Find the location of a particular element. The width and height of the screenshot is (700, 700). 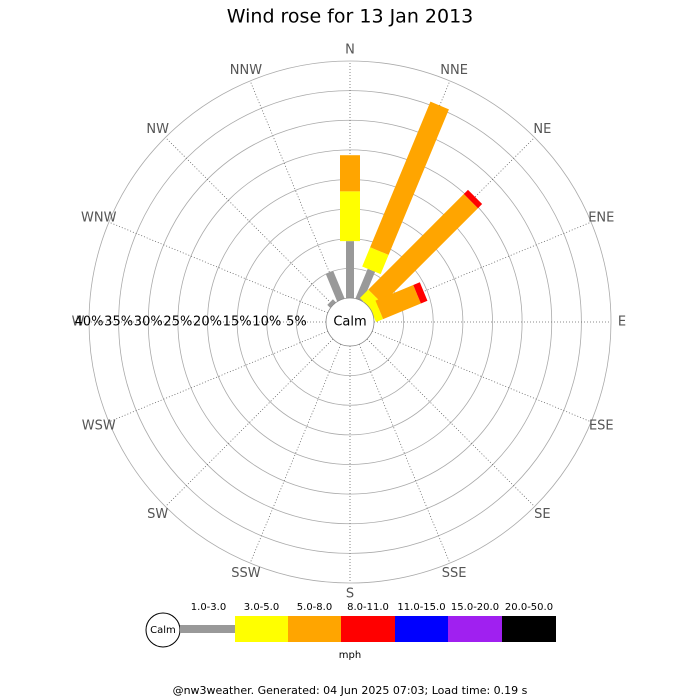

chart-title: Wind rose for 13 Jan 2013 is located at coordinates (350, 17).